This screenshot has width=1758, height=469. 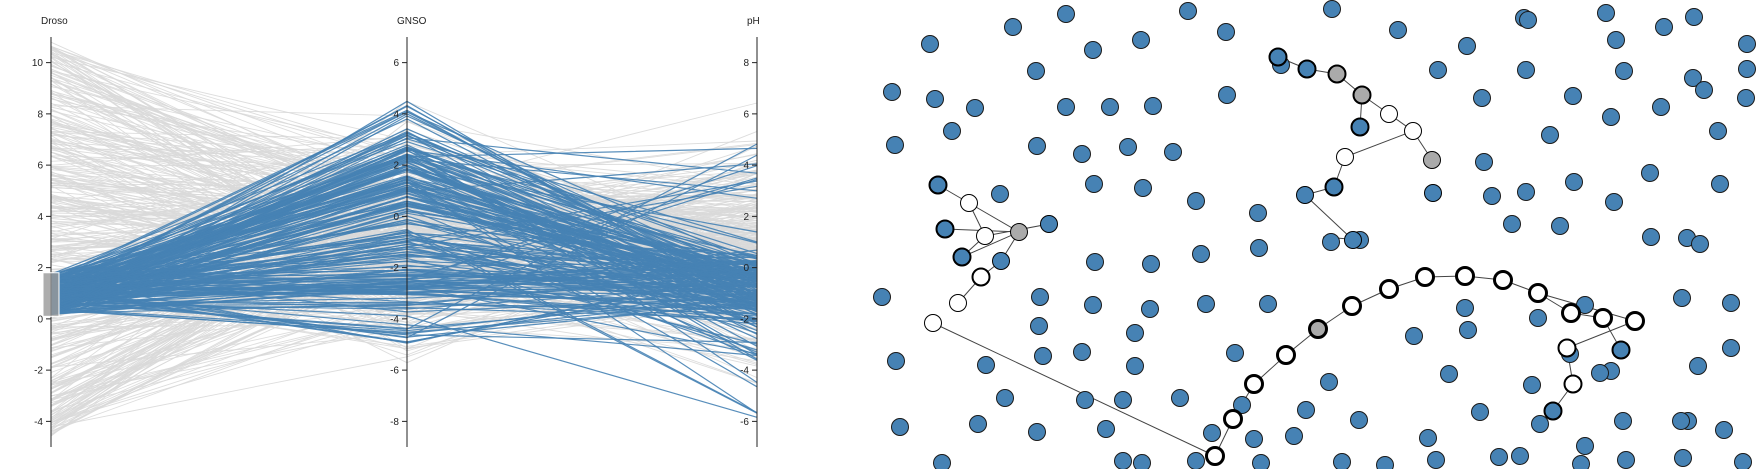 I want to click on brush-selection, so click(x=51, y=294).